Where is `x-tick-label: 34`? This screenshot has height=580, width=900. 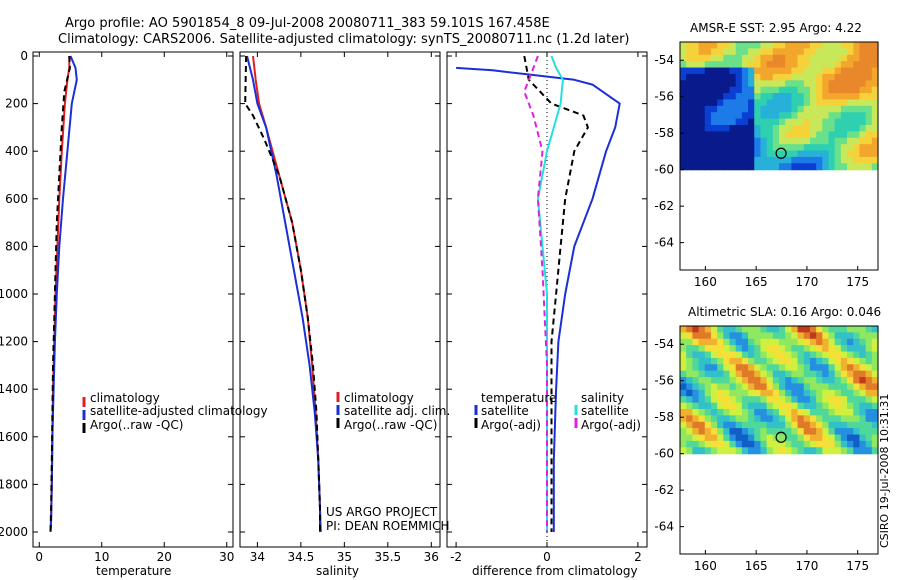
x-tick-label: 34 is located at coordinates (257, 557).